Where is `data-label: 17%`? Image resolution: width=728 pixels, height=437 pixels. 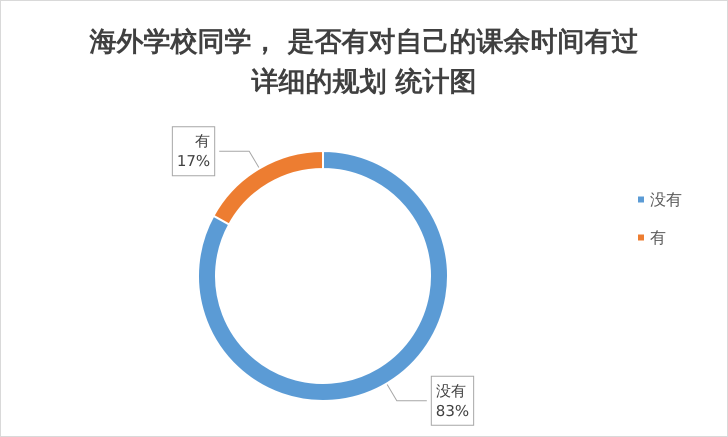
data-label: 17% is located at coordinates (193, 161).